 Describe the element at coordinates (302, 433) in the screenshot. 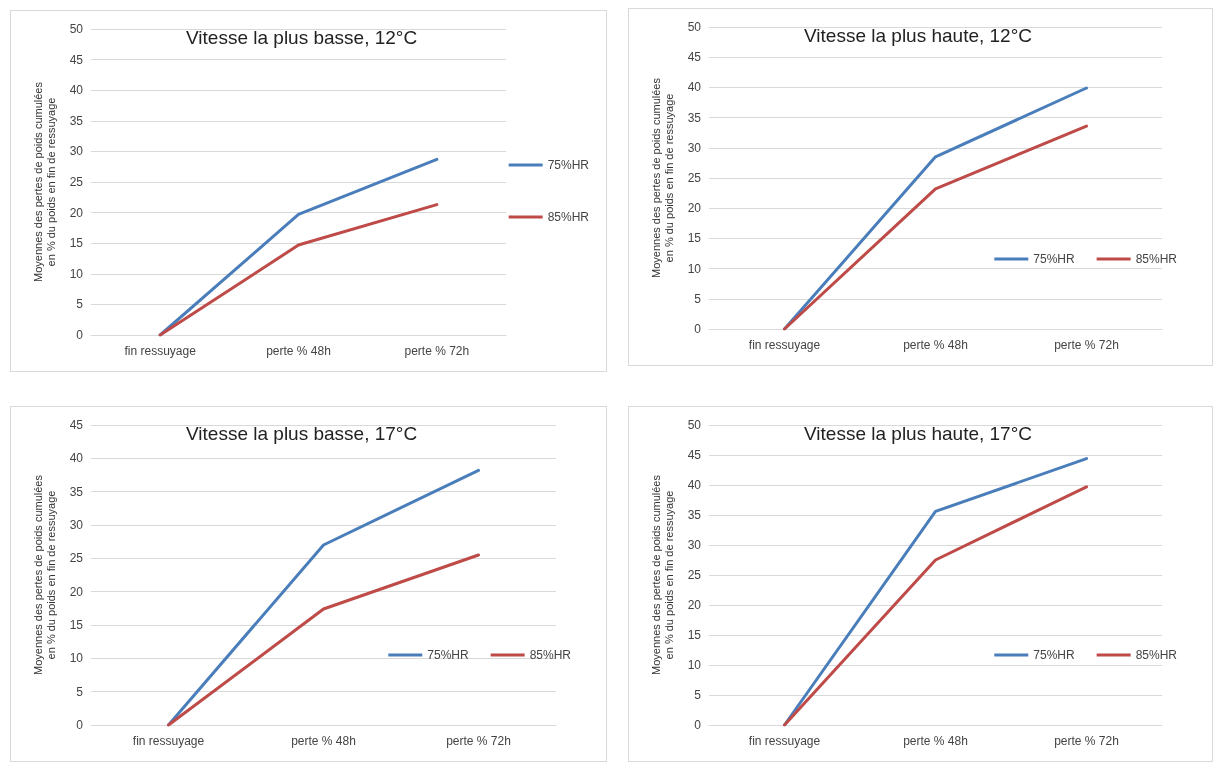

I see `chart-title: Vitesse la plus basse, 17°C` at that location.